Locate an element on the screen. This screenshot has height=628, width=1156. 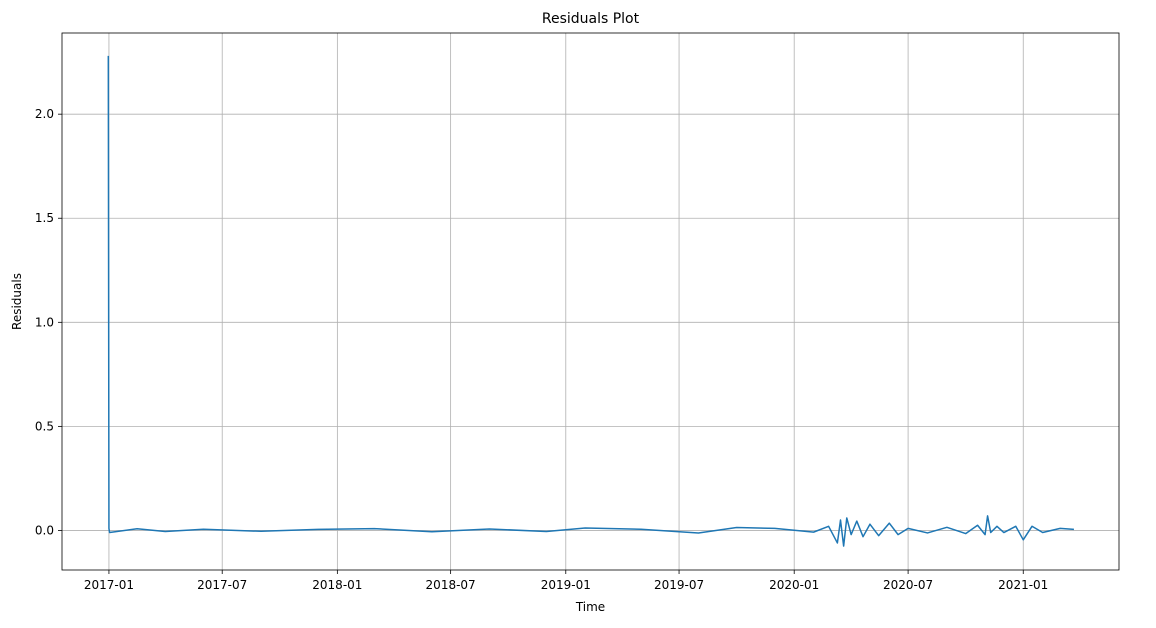
y-tick-label: 2.0 is located at coordinates (44, 114).